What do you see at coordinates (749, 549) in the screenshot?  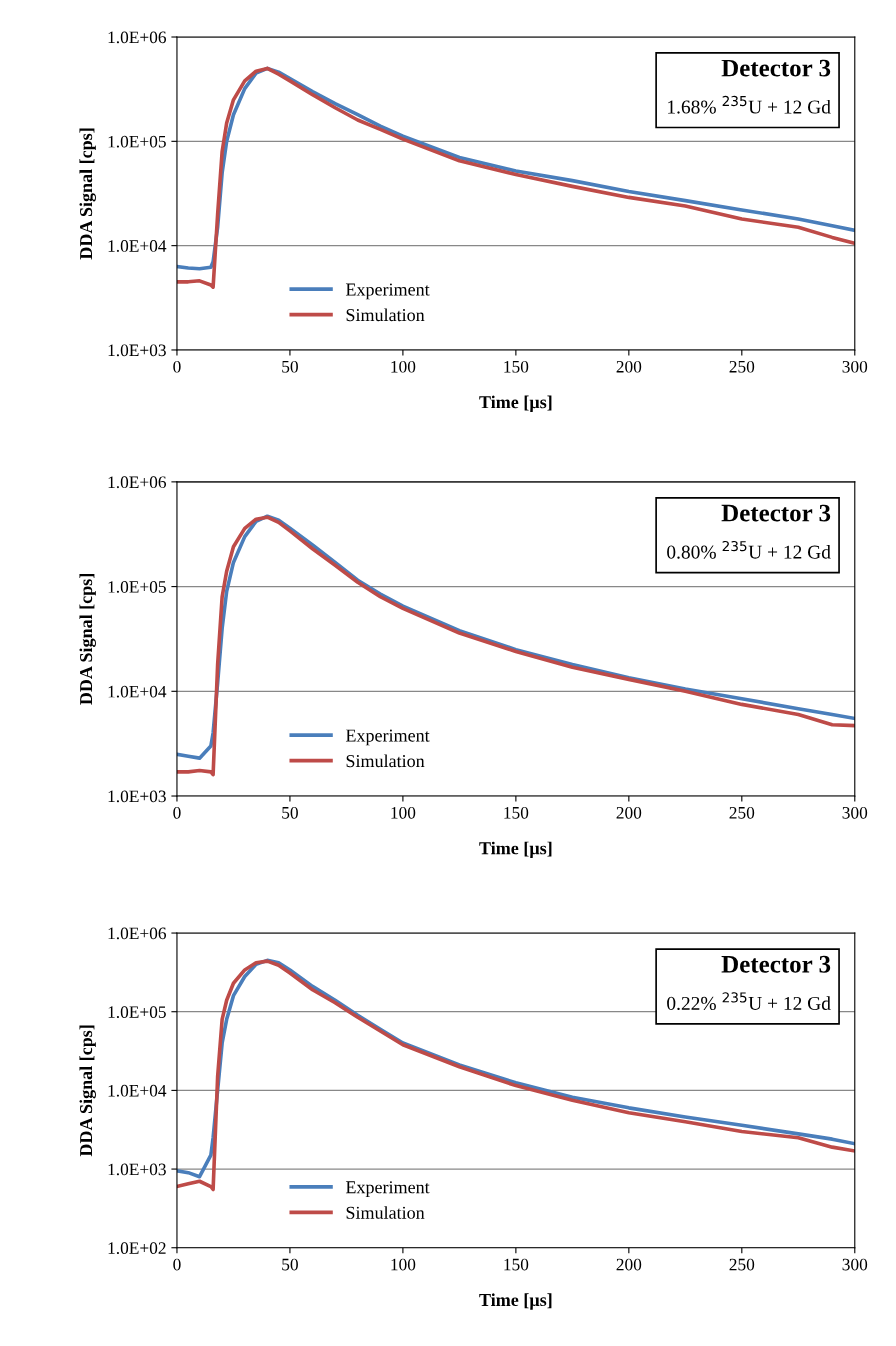 I see `text: 0.80% $^{235}$U + 12 Gd` at bounding box center [749, 549].